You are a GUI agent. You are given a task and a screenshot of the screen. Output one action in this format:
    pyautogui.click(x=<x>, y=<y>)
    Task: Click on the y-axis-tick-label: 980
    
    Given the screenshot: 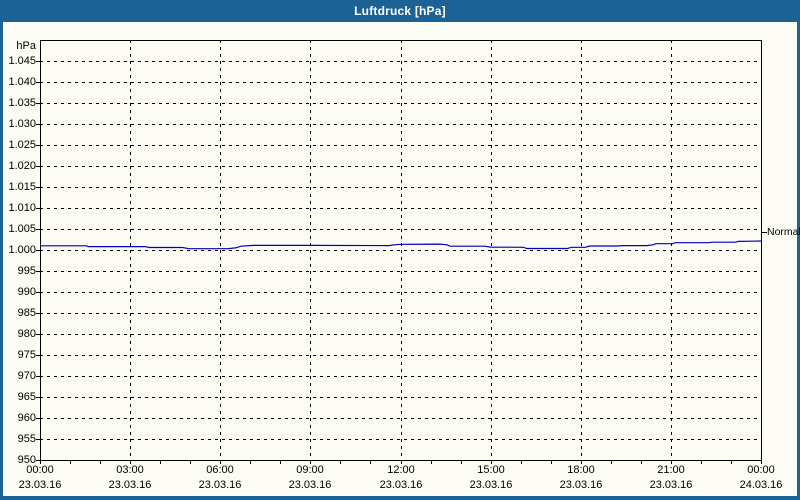 What is the action you would take?
    pyautogui.click(x=26, y=334)
    